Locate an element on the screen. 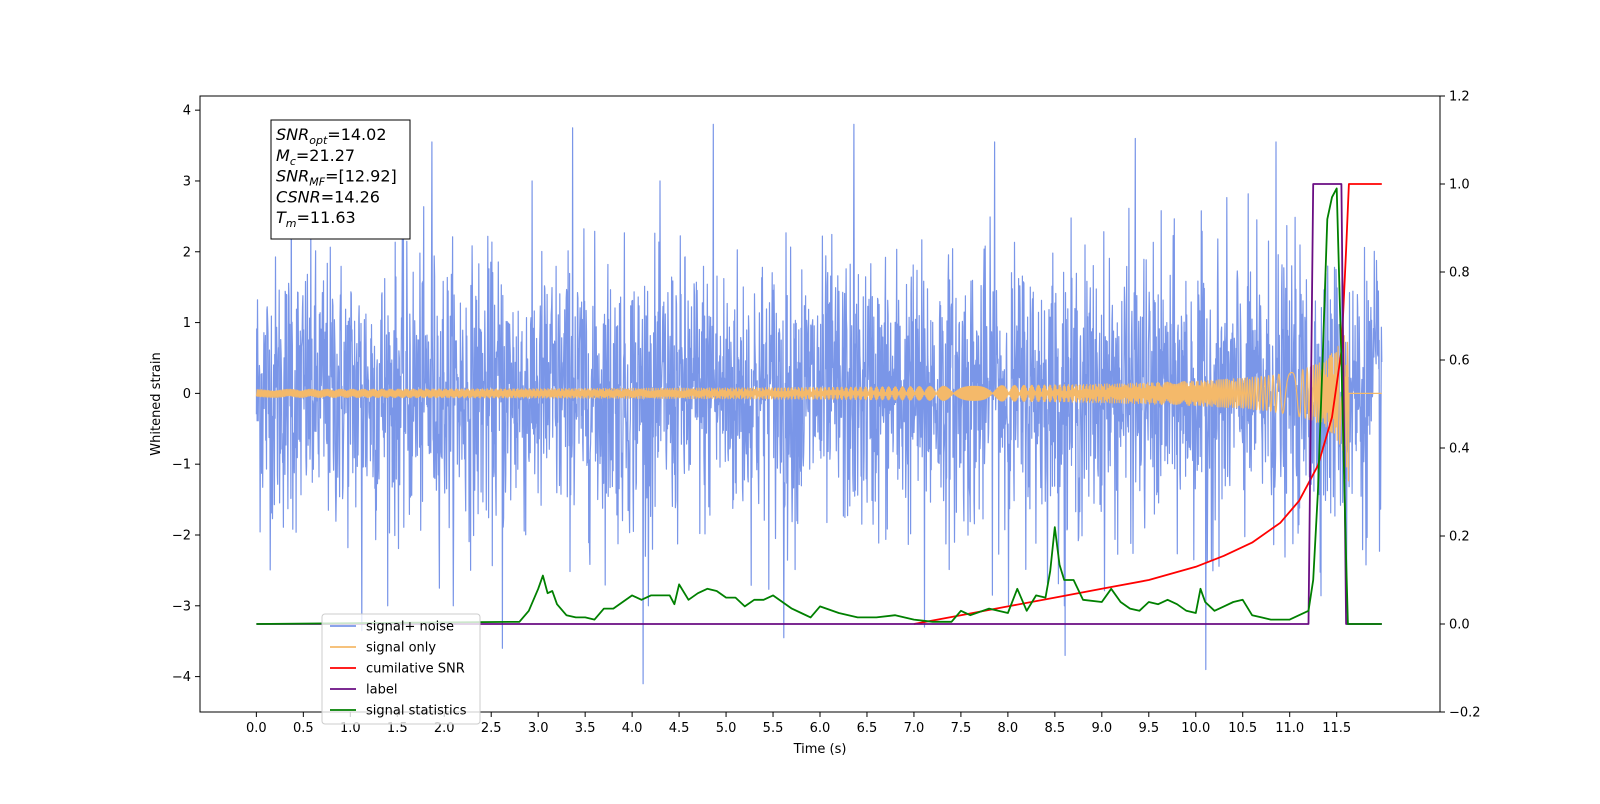 This screenshot has width=1600, height=804. y-tick-label: −3 is located at coordinates (181, 606).